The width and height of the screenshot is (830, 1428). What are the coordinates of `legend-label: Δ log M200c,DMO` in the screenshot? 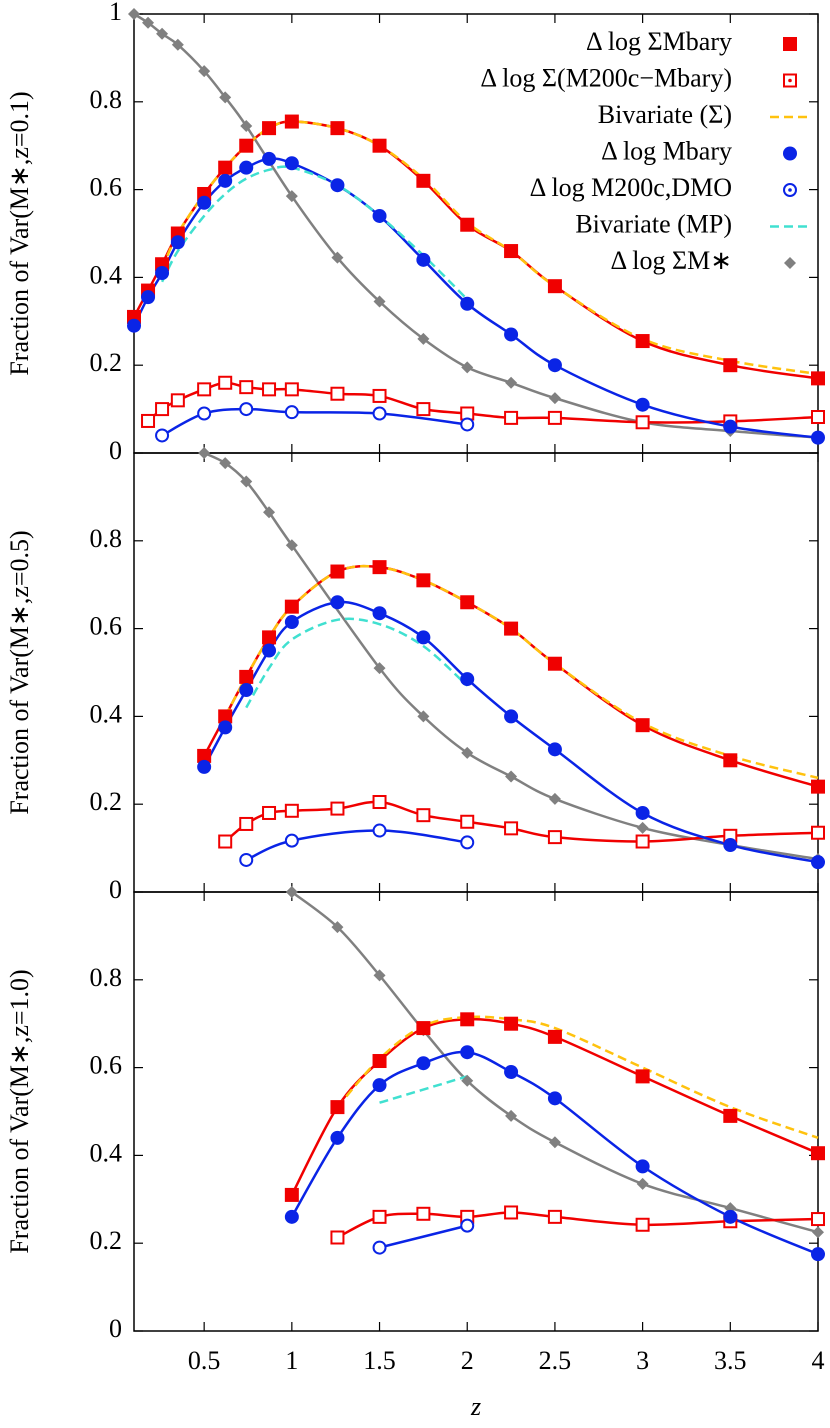 It's located at (631, 187).